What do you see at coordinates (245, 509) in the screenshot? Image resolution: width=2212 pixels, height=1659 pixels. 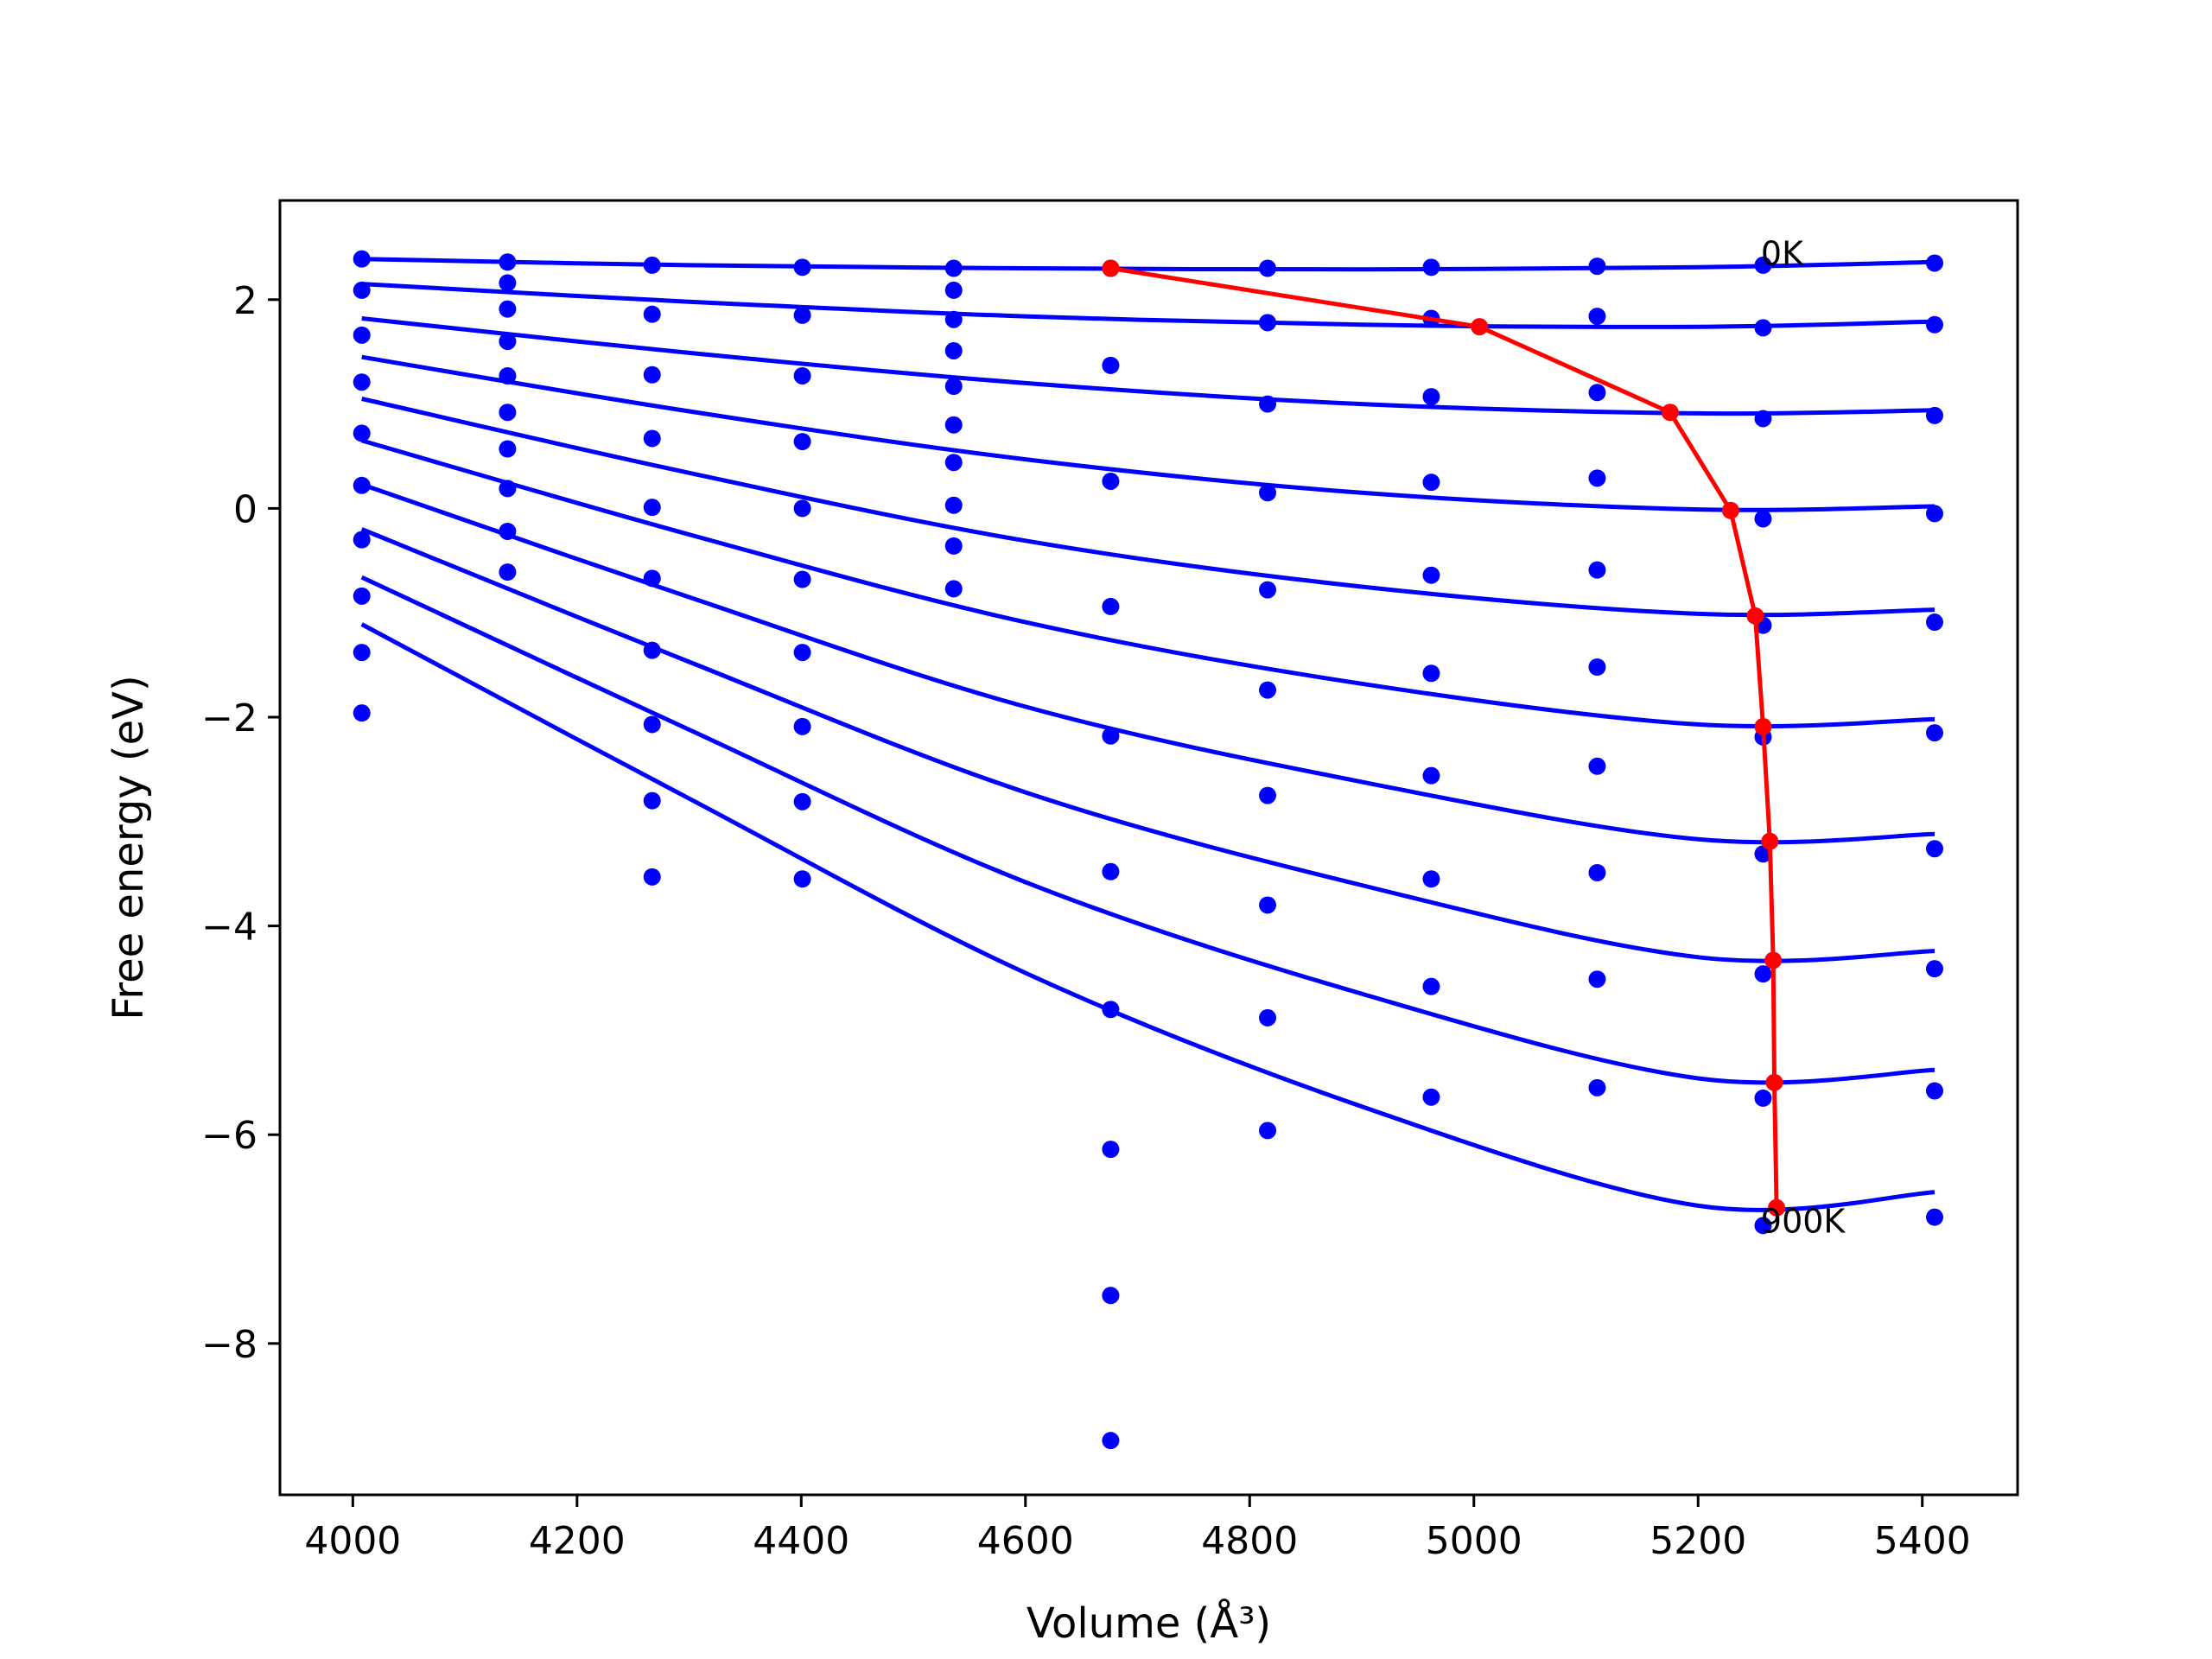 I see `y-tick-label: 0` at bounding box center [245, 509].